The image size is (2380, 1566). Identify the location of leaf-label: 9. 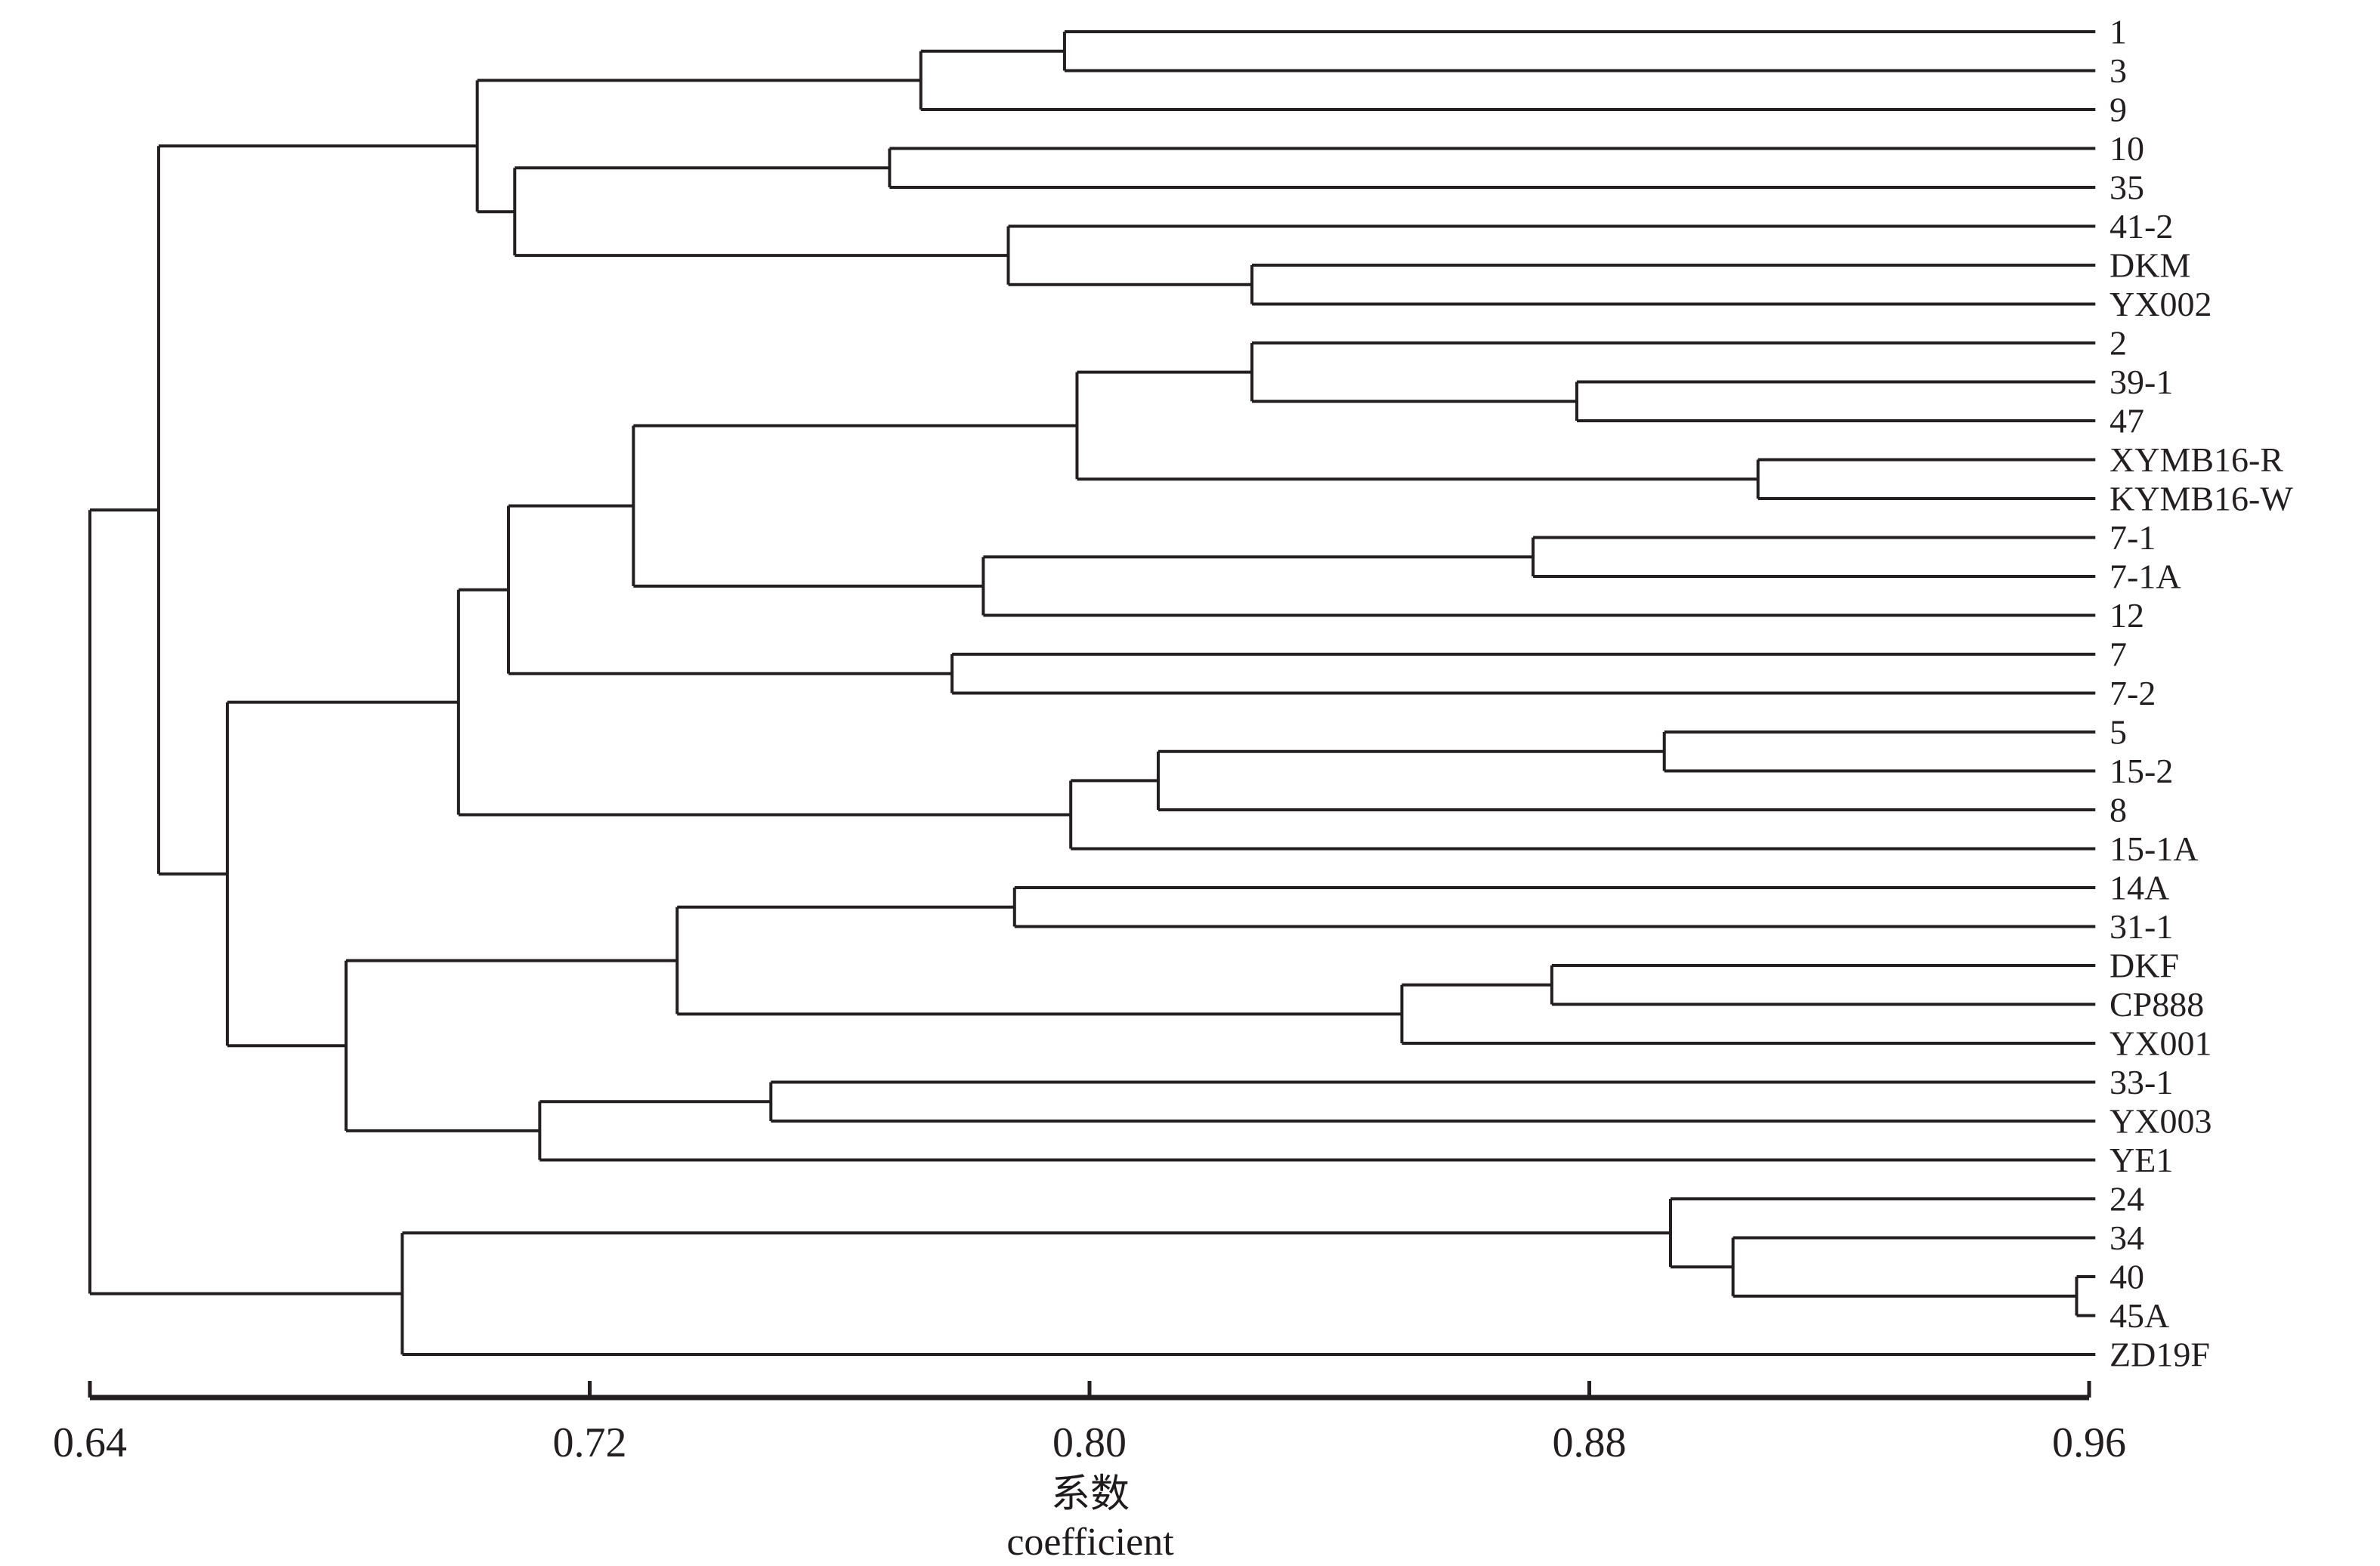
(2118, 110).